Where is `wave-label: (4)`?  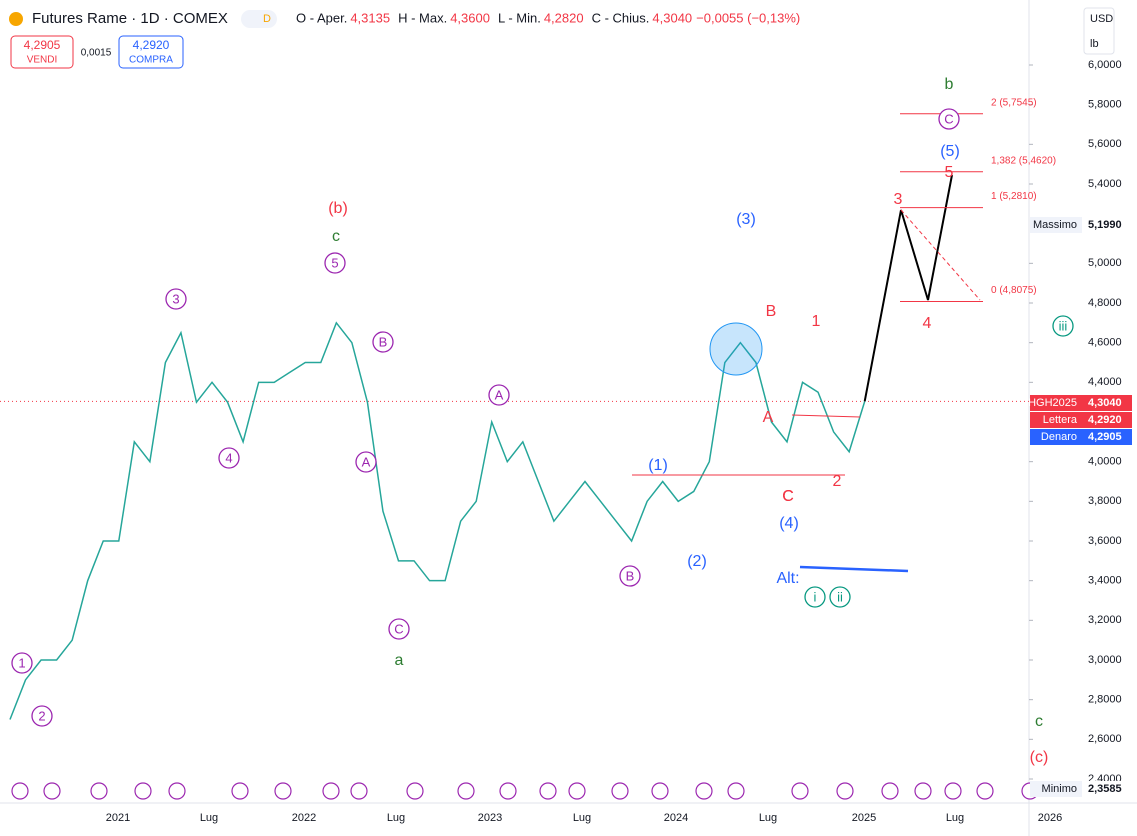
wave-label: (4) is located at coordinates (789, 523).